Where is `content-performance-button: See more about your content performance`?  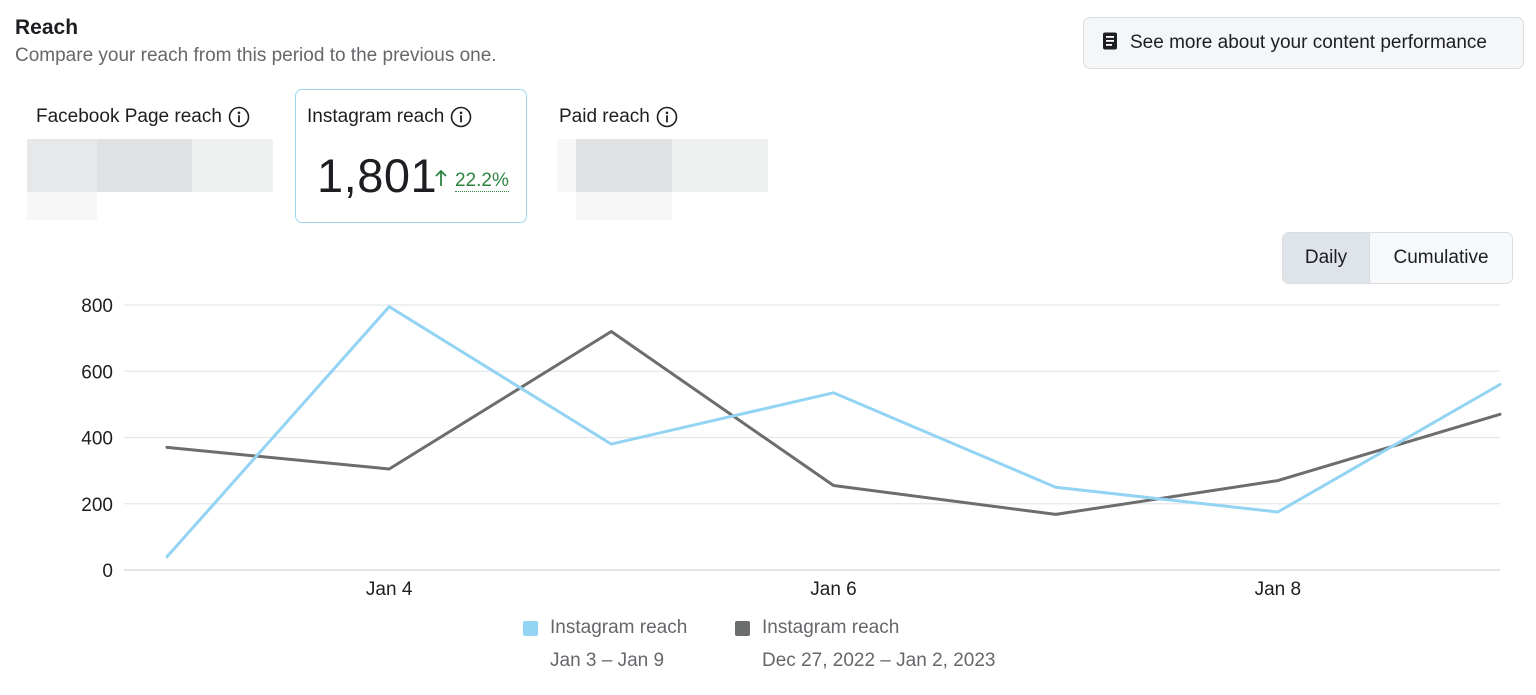
content-performance-button: See more about your content performance is located at coordinates (1303, 43).